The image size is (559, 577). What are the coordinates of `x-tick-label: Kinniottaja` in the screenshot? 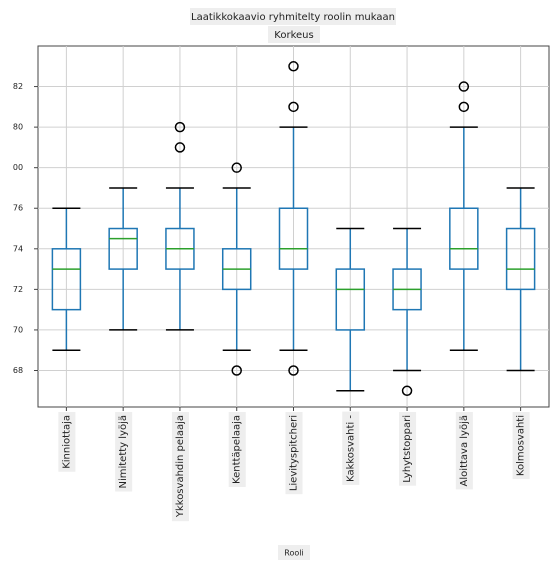 It's located at (66, 442).